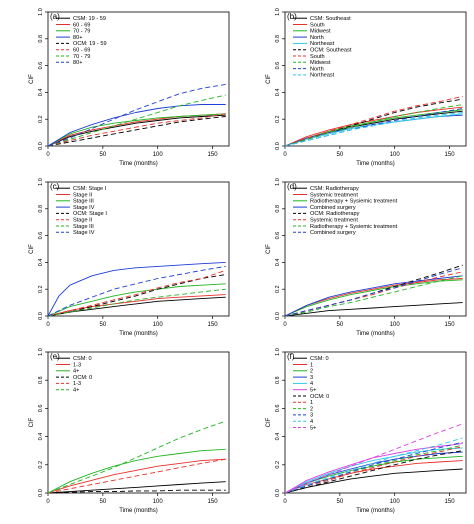 Image resolution: width=474 pixels, height=524 pixels. What do you see at coordinates (83, 227) in the screenshot?
I see `legend-label: Stage III` at bounding box center [83, 227].